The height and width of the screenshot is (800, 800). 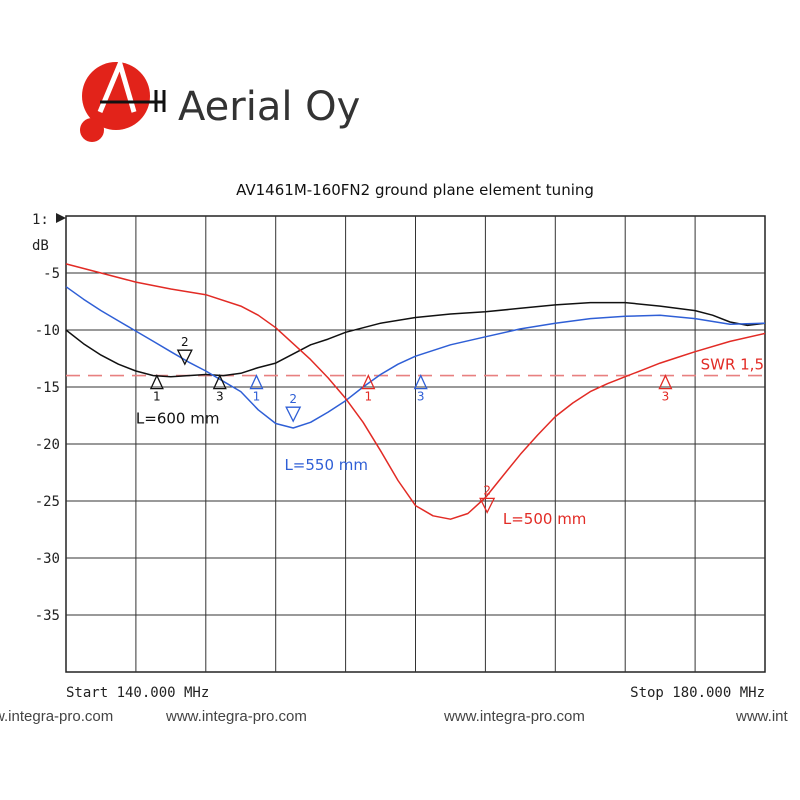 What do you see at coordinates (697, 693) in the screenshot?
I see `stop-frequency-label: Stop 180.000 MHz` at bounding box center [697, 693].